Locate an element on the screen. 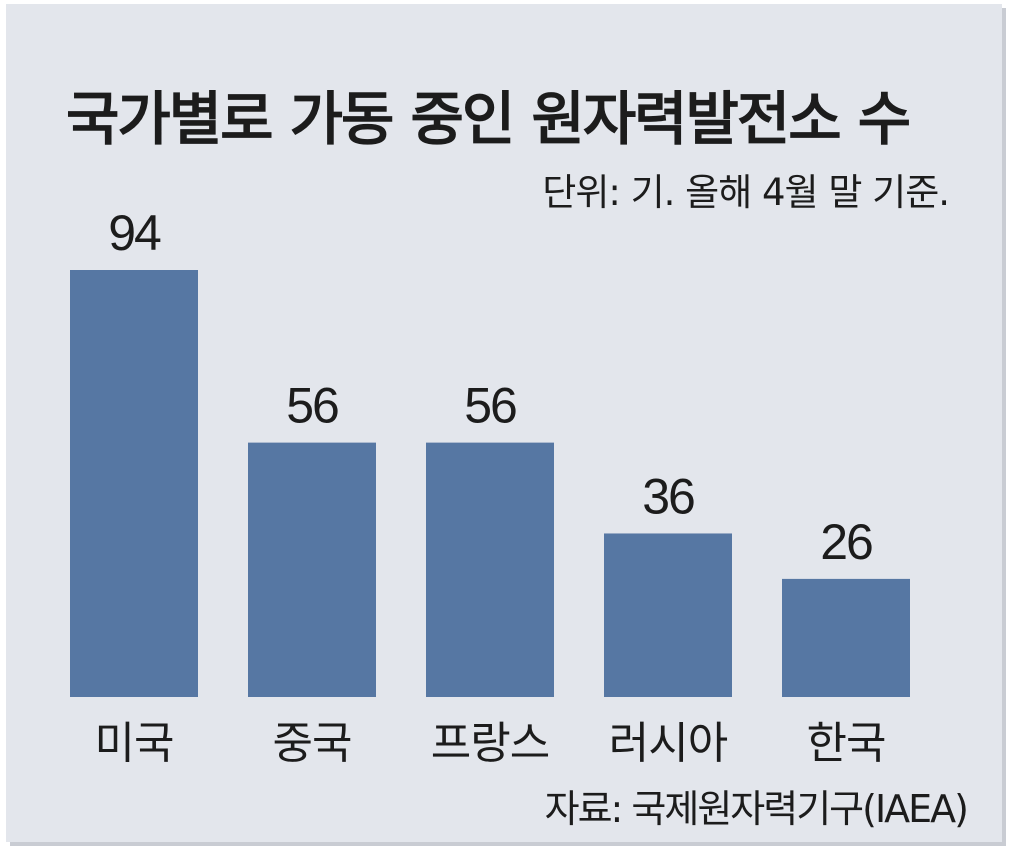 This screenshot has width=1009, height=847. category-label: 러시아 is located at coordinates (668, 743).